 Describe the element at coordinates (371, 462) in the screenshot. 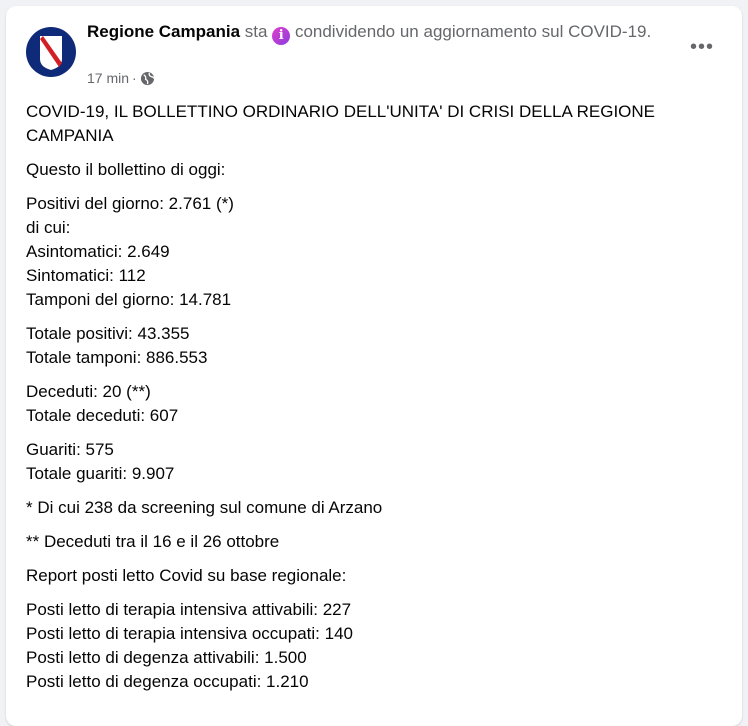

I see `post-paragraph: Guariti: 575 Totale guariti: 9.907` at that location.